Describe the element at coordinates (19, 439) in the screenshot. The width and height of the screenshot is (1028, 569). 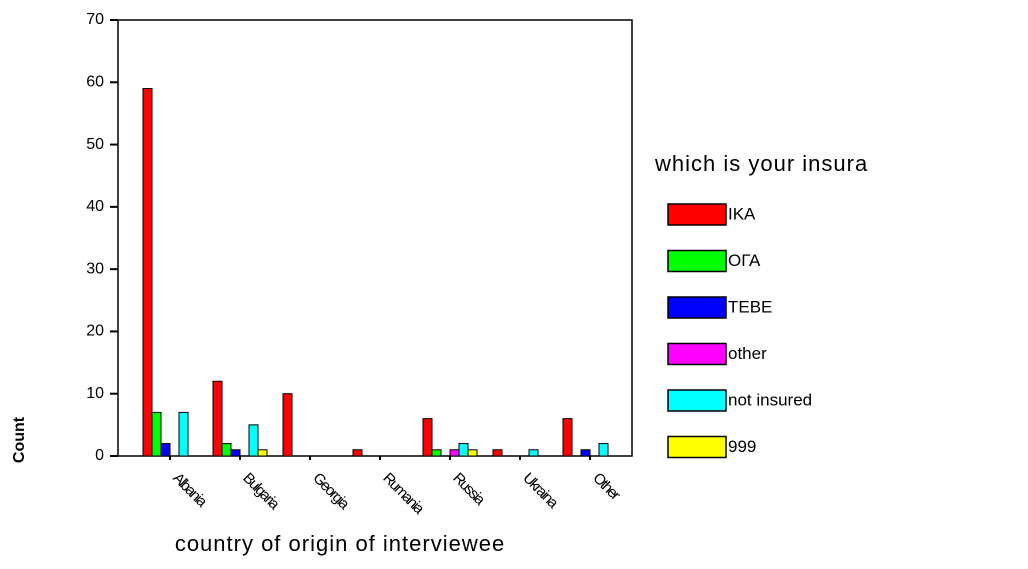
I see `y-axis-label: Count` at that location.